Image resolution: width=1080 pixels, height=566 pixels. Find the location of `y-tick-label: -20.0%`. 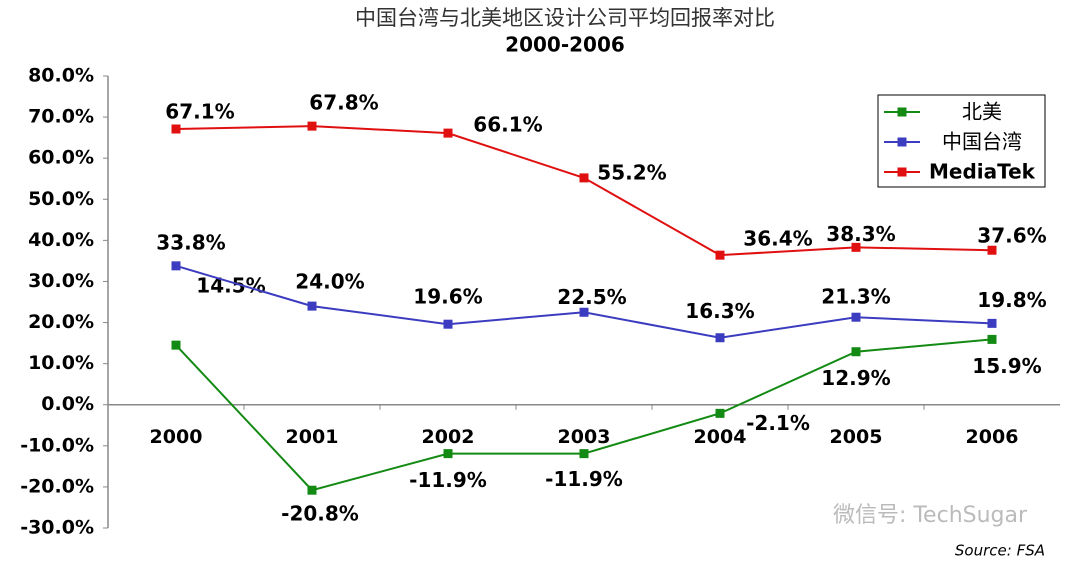

y-tick-label: -20.0% is located at coordinates (57, 486).